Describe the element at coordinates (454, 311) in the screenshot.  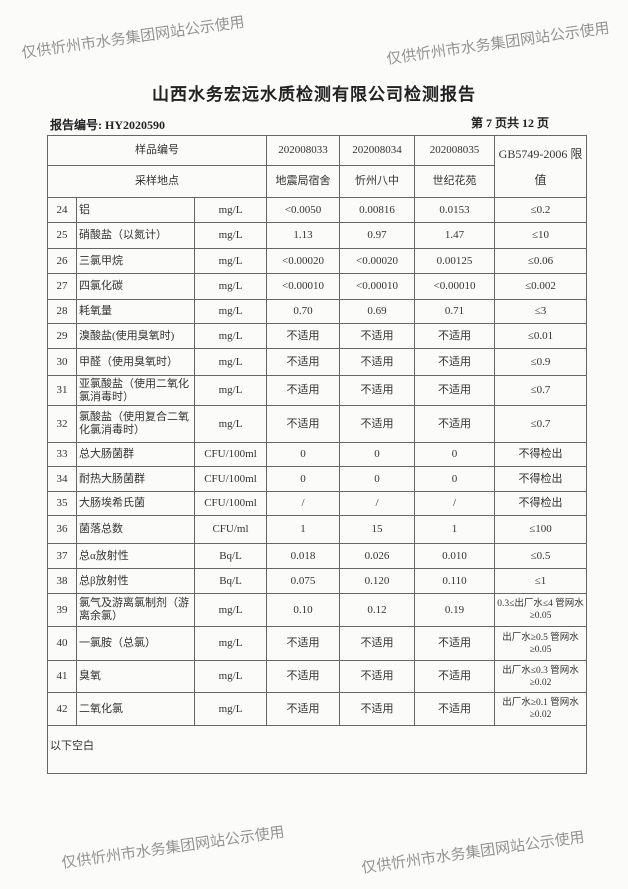
I see `result-value: 0.71` at that location.